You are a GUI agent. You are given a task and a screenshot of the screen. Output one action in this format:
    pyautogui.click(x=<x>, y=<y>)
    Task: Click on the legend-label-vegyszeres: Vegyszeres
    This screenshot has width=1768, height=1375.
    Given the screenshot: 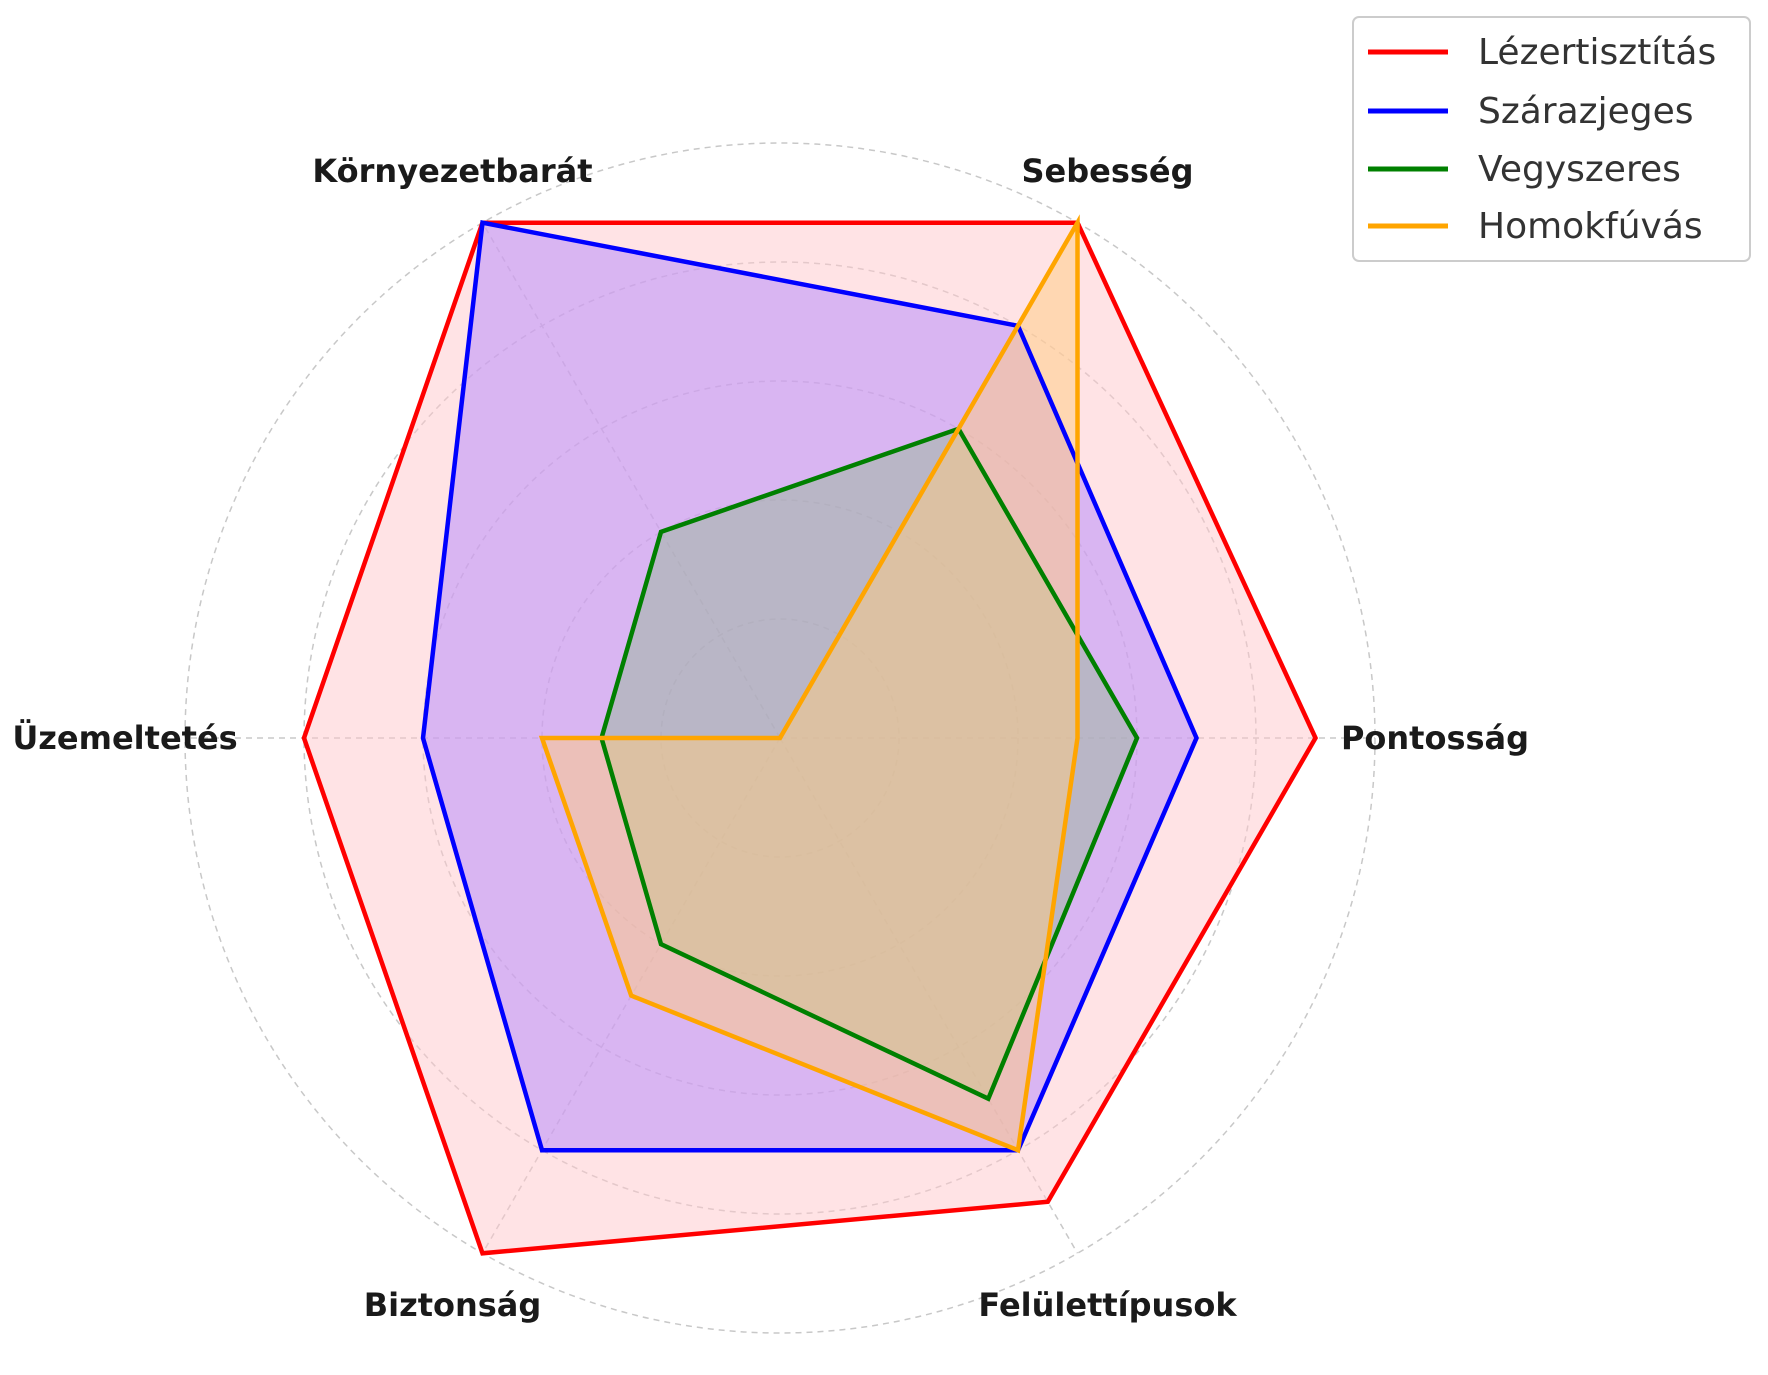 What is the action you would take?
    pyautogui.click(x=1579, y=169)
    